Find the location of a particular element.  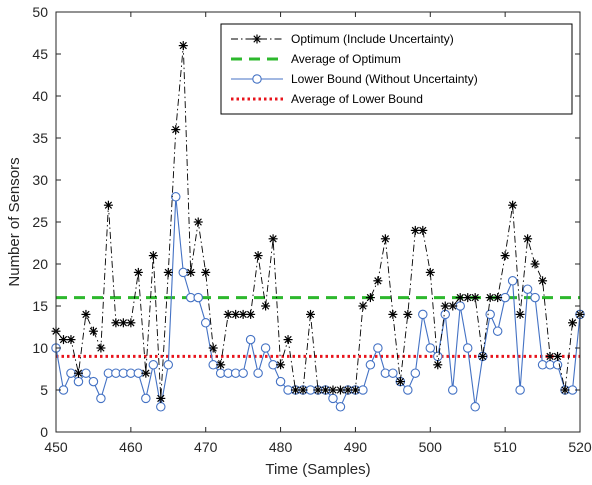

x-tick-label: 520 is located at coordinates (580, 447).